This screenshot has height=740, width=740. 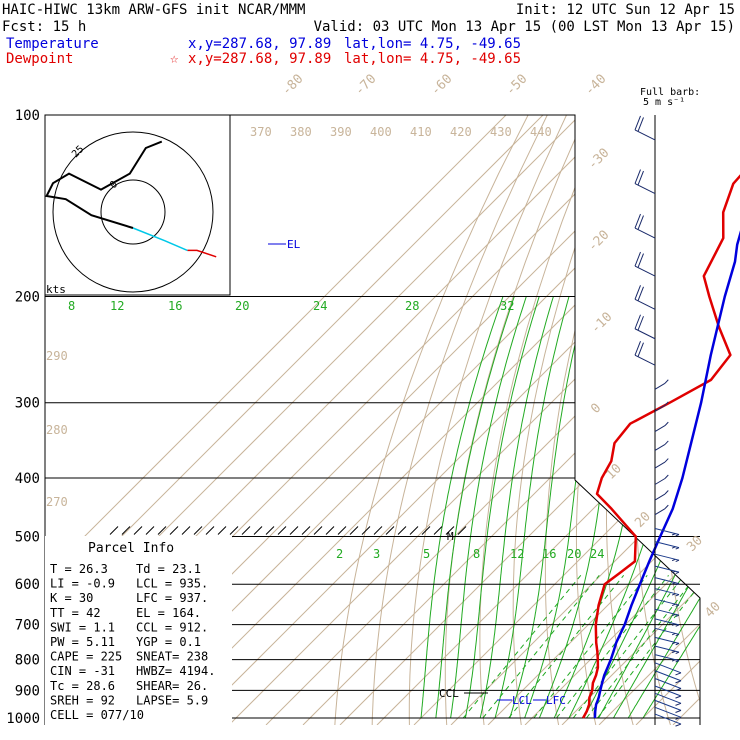 What do you see at coordinates (172, 686) in the screenshot?
I see `parcel-info-right: SHEAR= 26.` at bounding box center [172, 686].